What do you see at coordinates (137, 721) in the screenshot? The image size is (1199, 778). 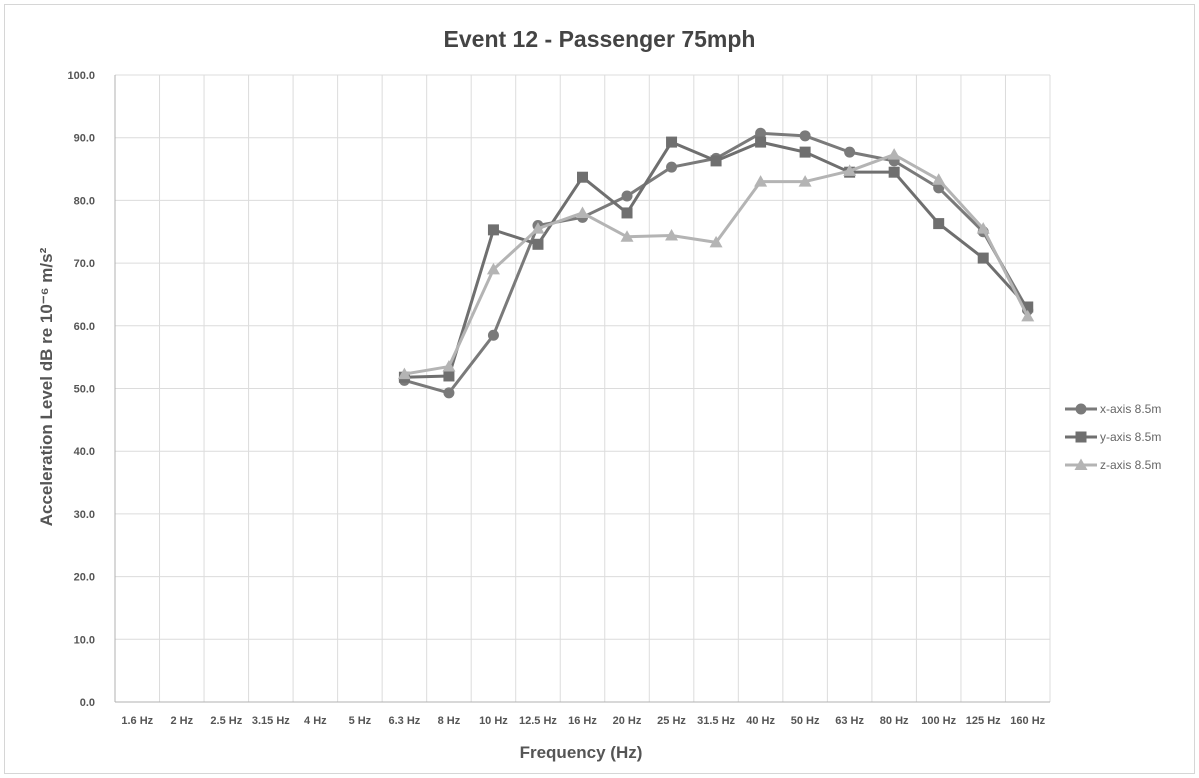 I see `x-tick-label: 1.6 Hz` at bounding box center [137, 721].